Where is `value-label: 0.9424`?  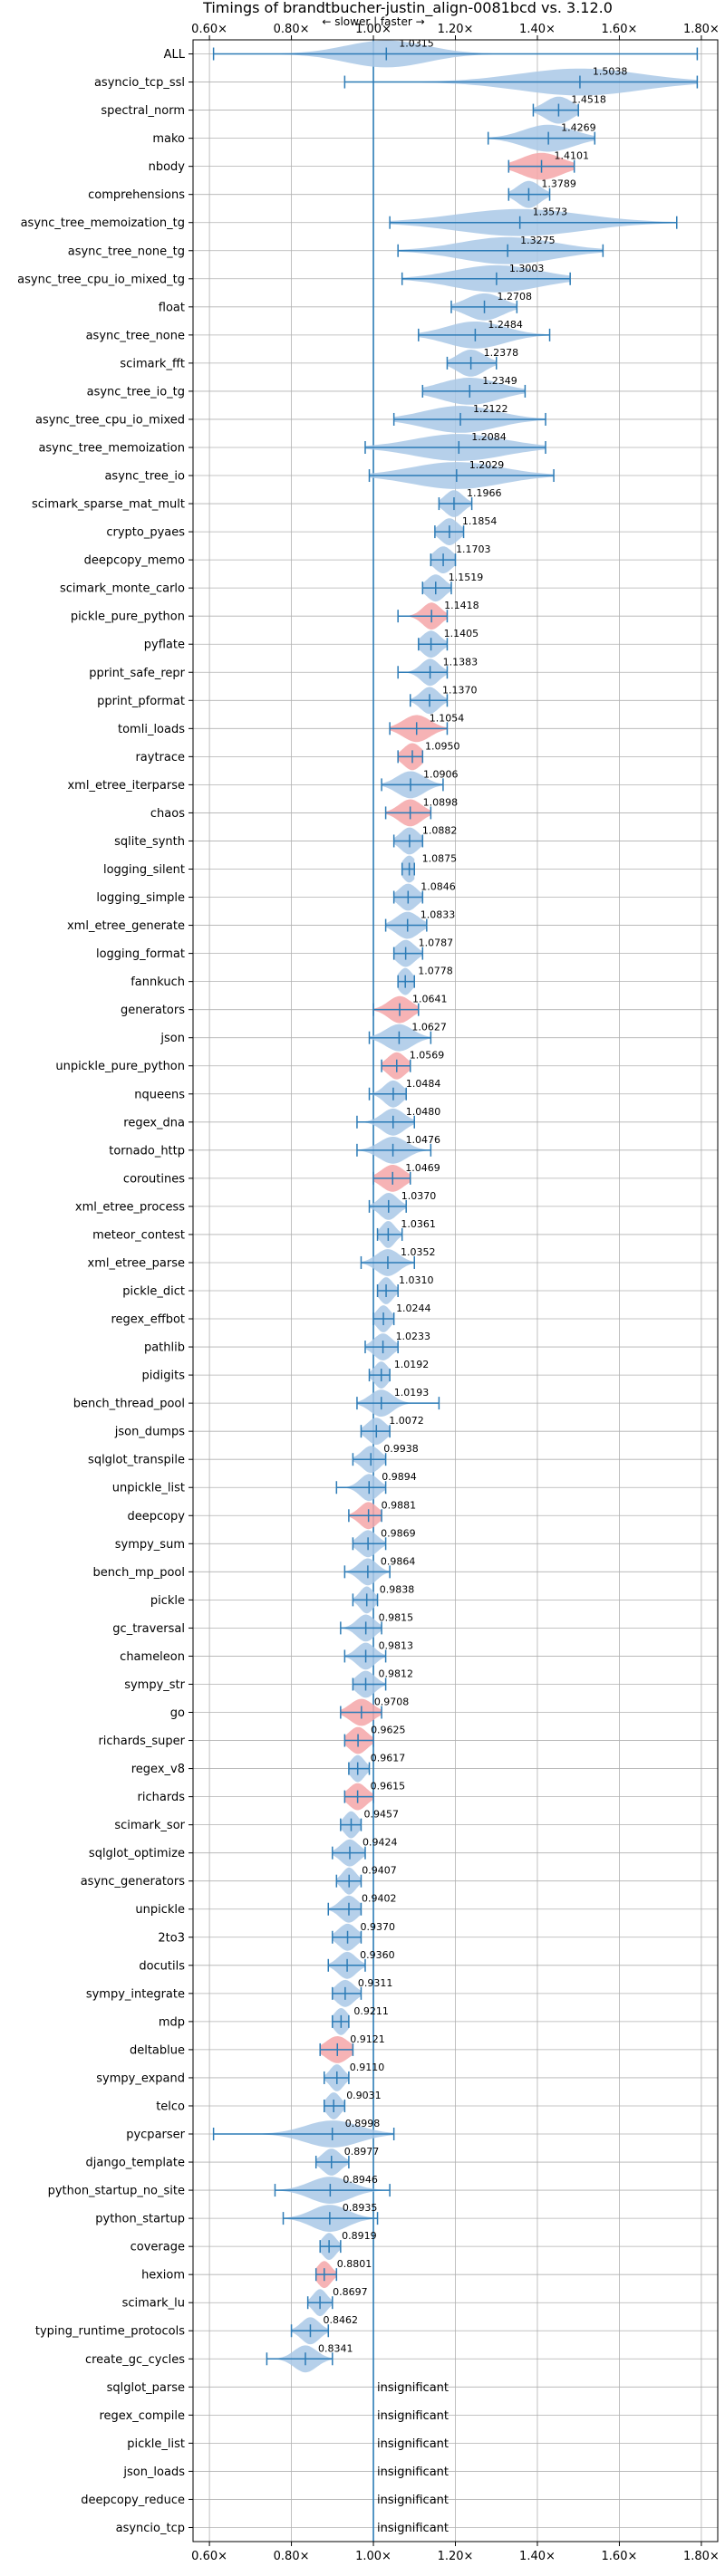
value-label: 0.9424 is located at coordinates (380, 1843).